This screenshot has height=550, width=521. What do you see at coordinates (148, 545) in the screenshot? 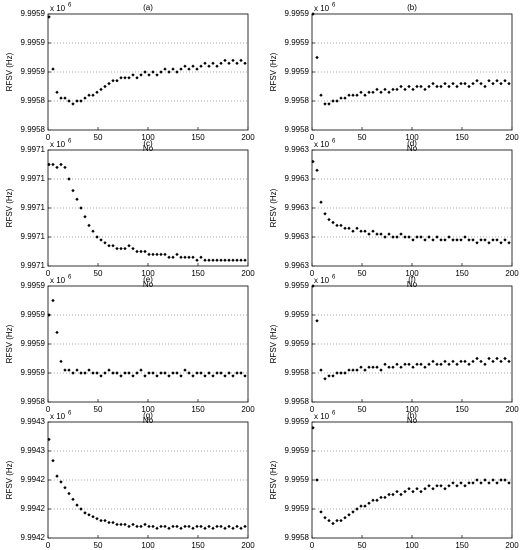
I see `x-tick-label: 100` at bounding box center [148, 545].